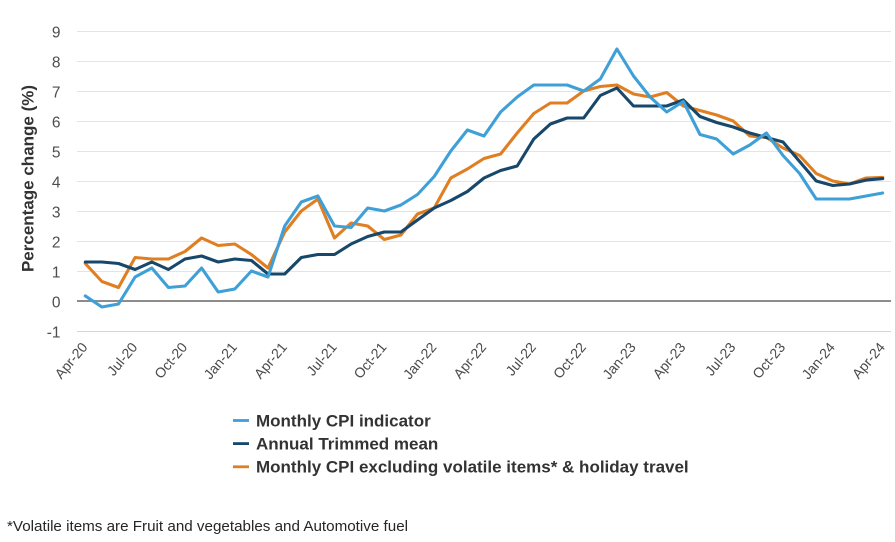 Image resolution: width=895 pixels, height=542 pixels. I want to click on svg-text: 9, so click(56, 33).